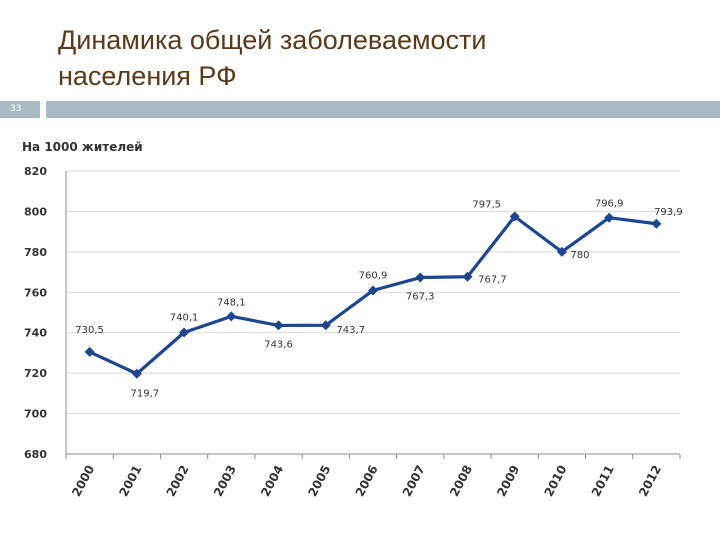 This screenshot has width=720, height=540. I want to click on x-tick-label: 2003, so click(225, 481).